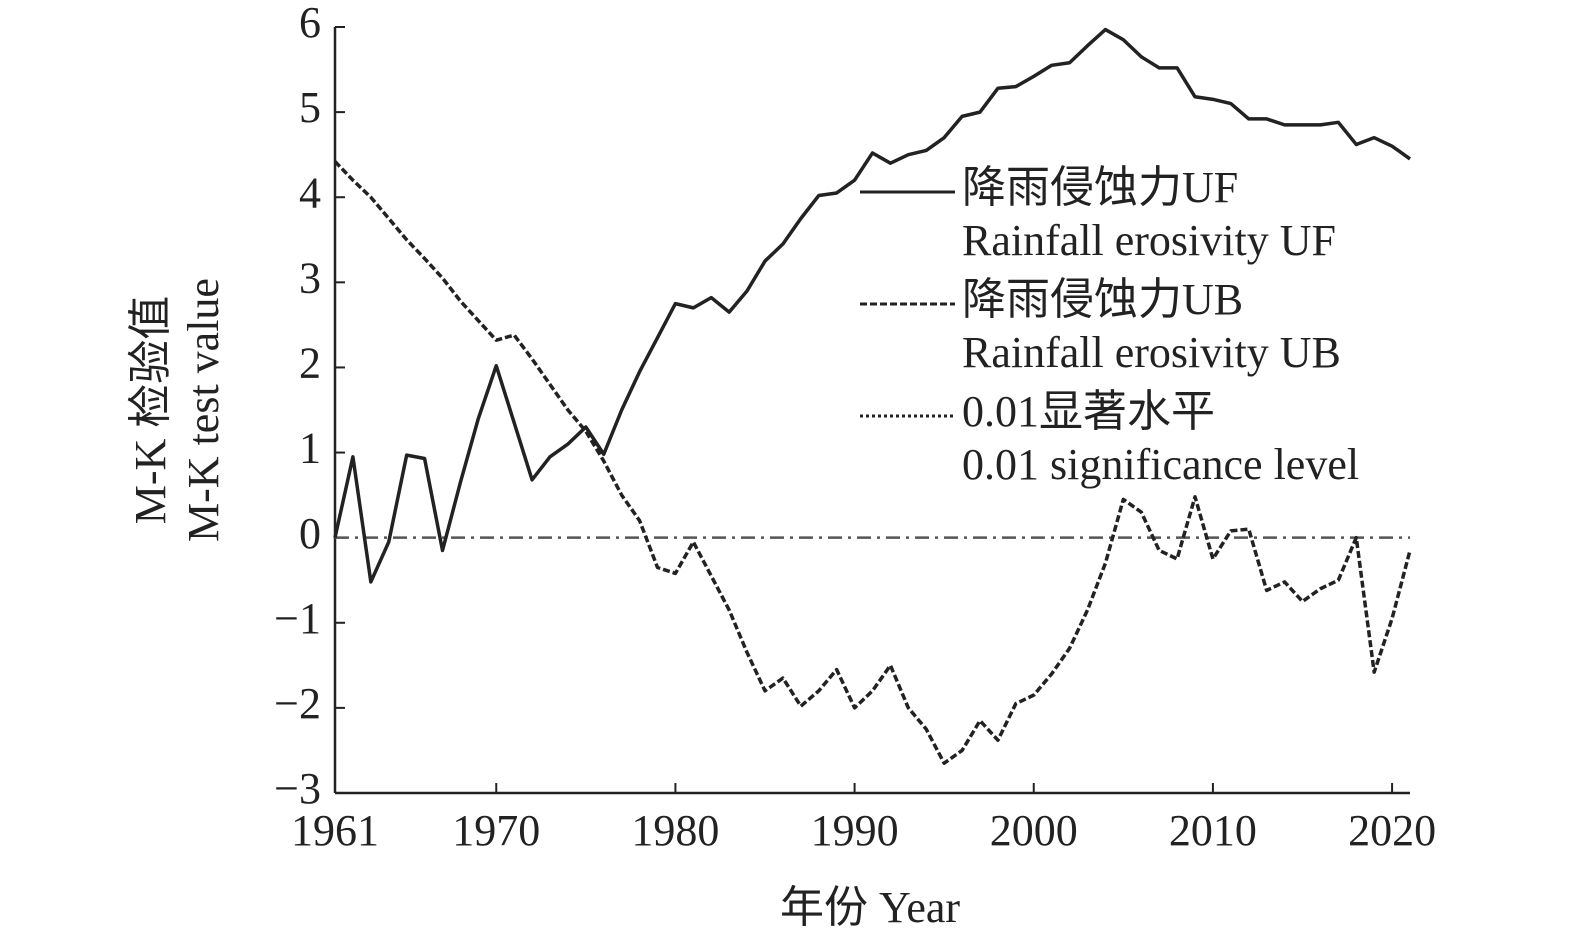 The image size is (1575, 950). Describe the element at coordinates (297, 618) in the screenshot. I see `y-tick-label: −1` at that location.